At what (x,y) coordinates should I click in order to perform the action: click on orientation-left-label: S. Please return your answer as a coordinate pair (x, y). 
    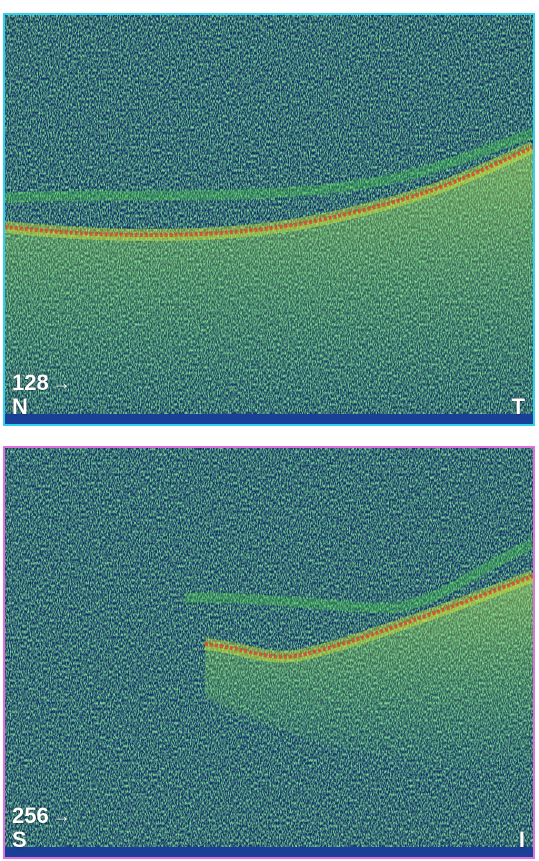
    Looking at the image, I should click on (19, 839).